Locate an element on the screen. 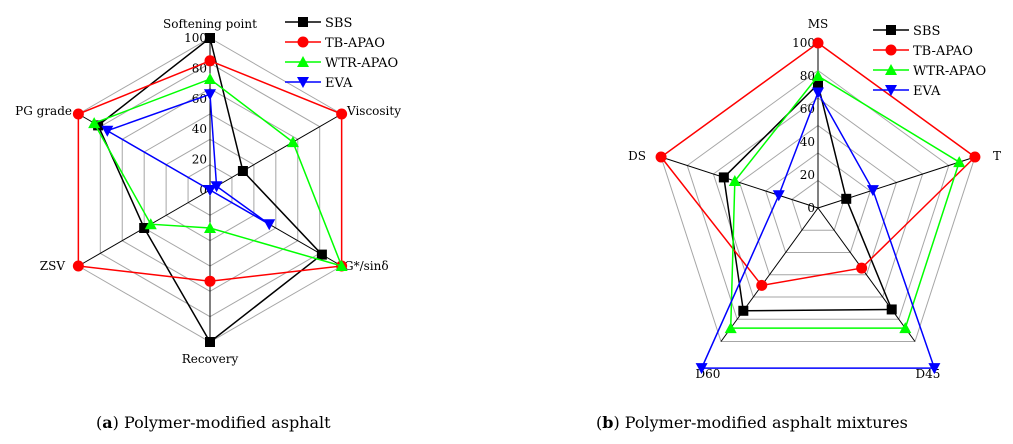 The image size is (1013, 444). axis-label-zsv: ZSV is located at coordinates (53, 266).